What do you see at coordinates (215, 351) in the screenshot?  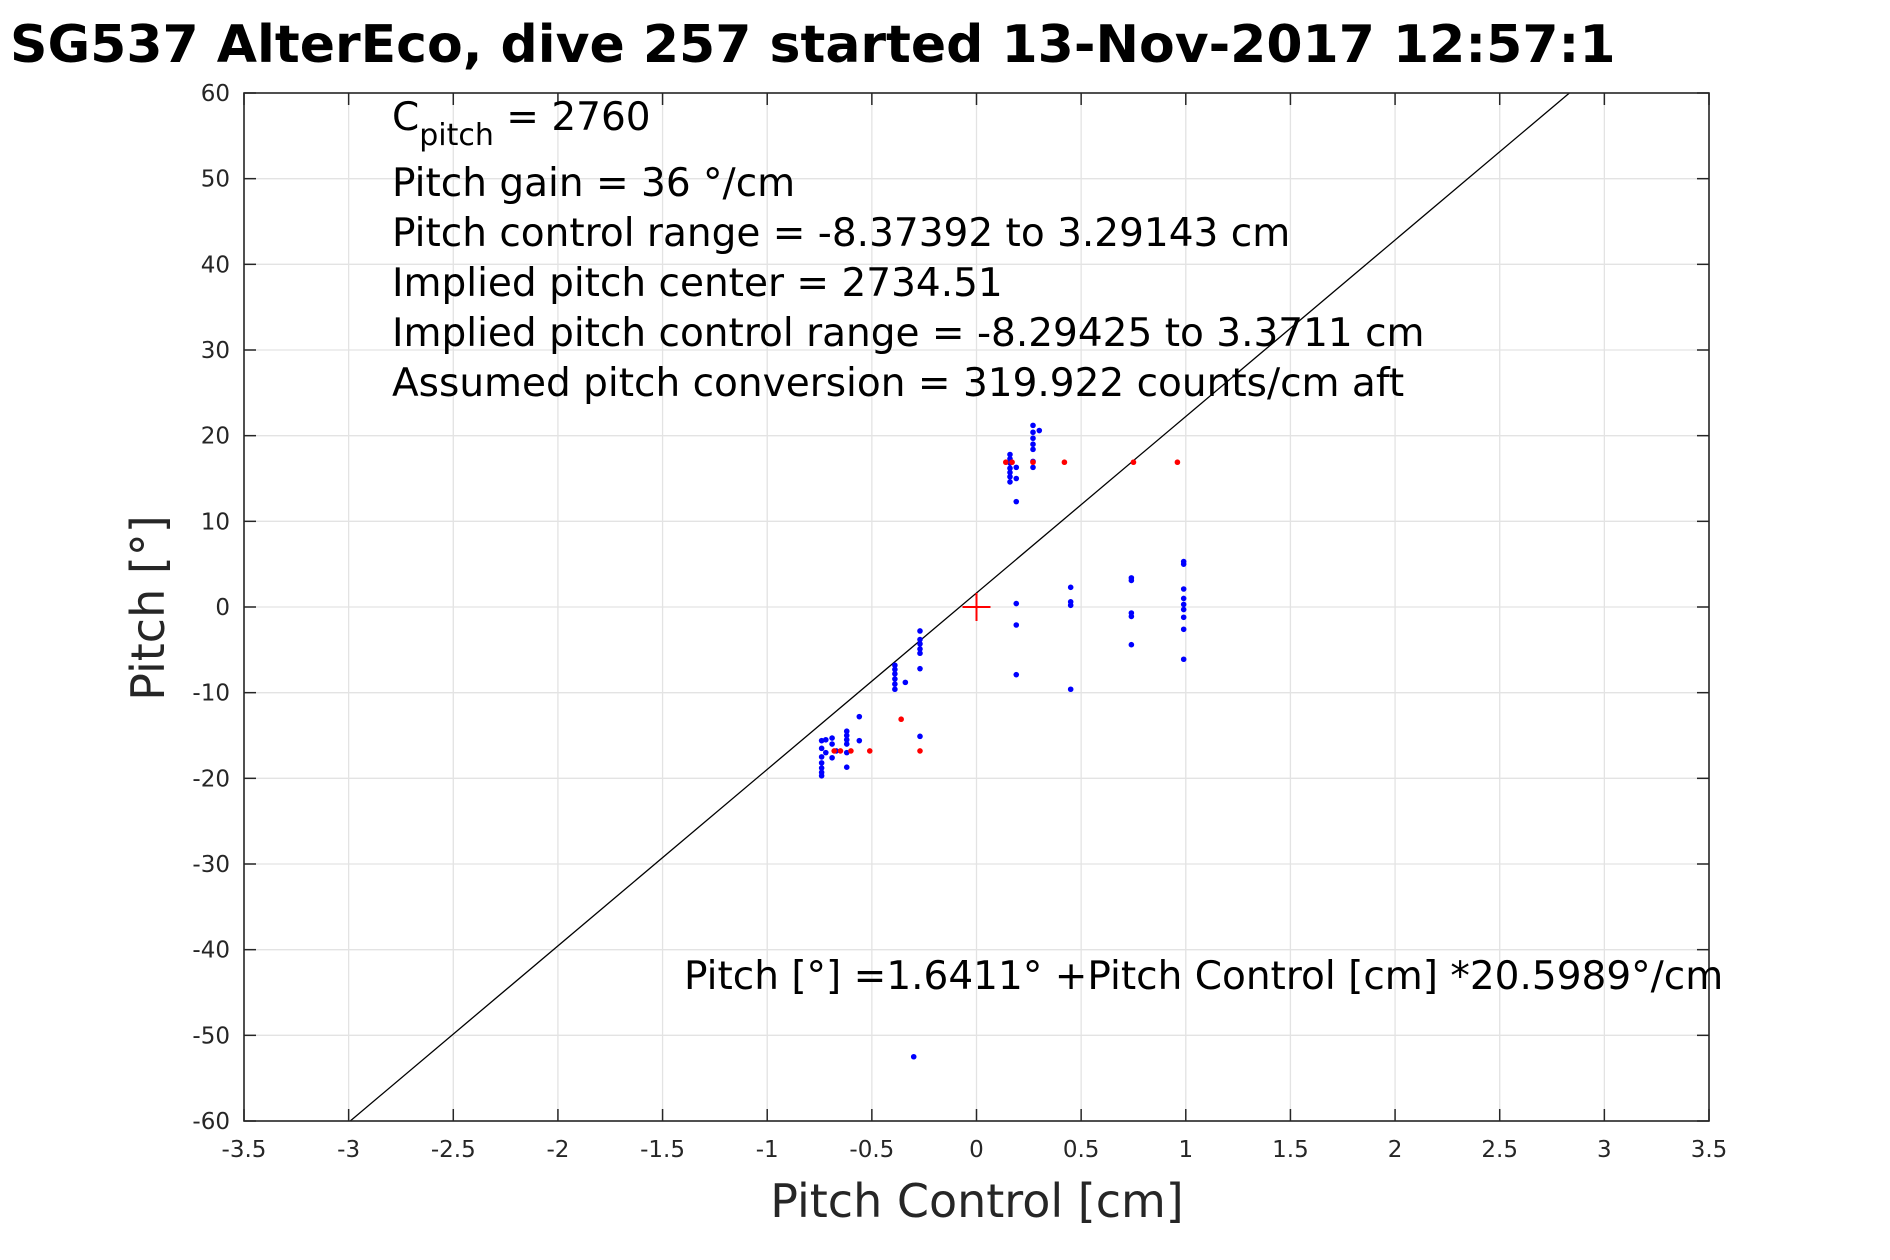 I see `y-tick-label-9: 30` at bounding box center [215, 351].